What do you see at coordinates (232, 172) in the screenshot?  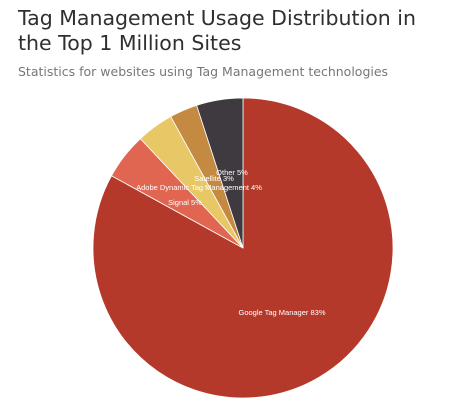 I see `slice-label: Other 5%` at bounding box center [232, 172].